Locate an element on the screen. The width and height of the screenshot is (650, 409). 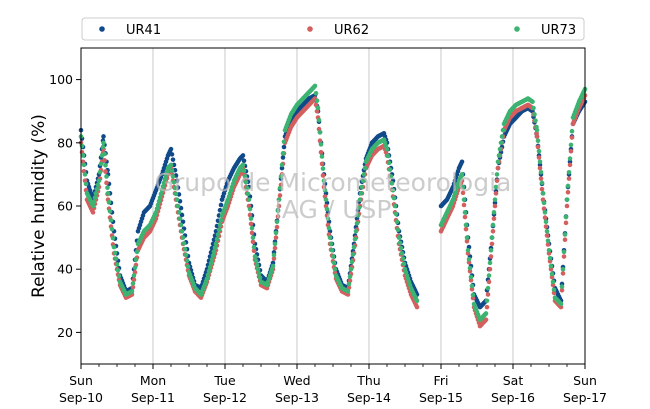
x-tick-label-date: Sep-14 is located at coordinates (369, 397).